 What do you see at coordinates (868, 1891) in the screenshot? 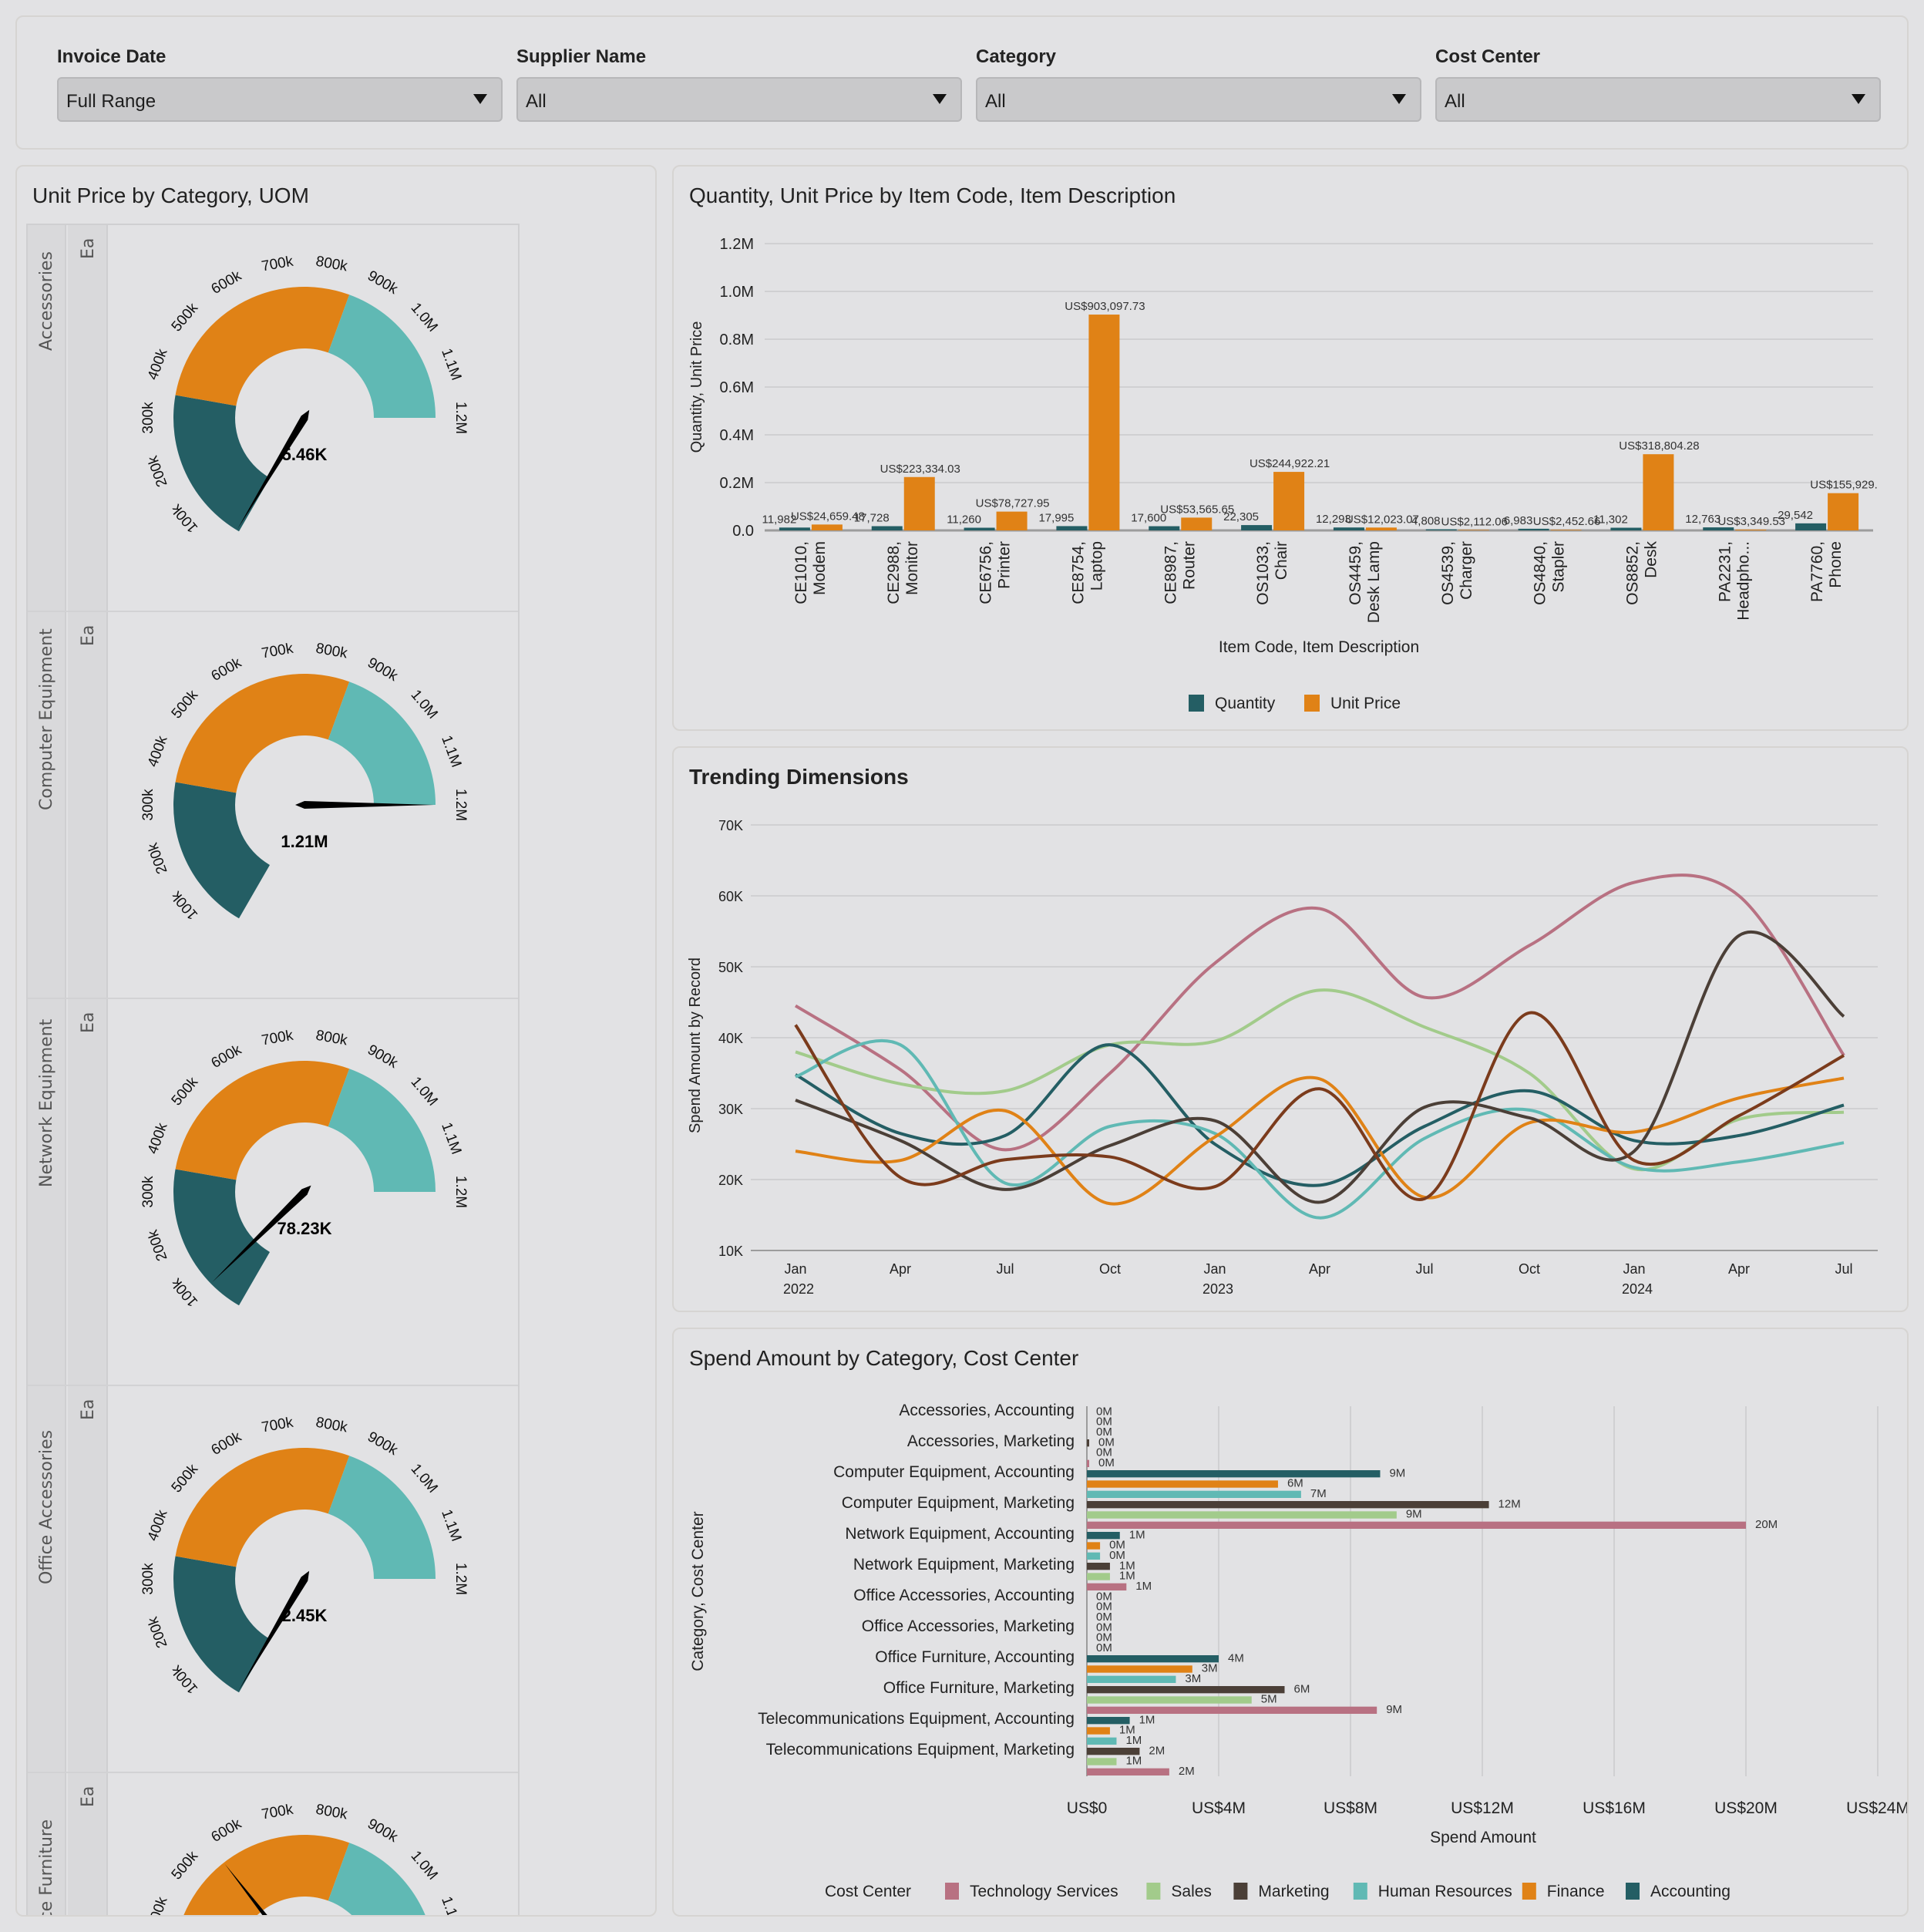
I see `legend-title: Cost Center` at bounding box center [868, 1891].